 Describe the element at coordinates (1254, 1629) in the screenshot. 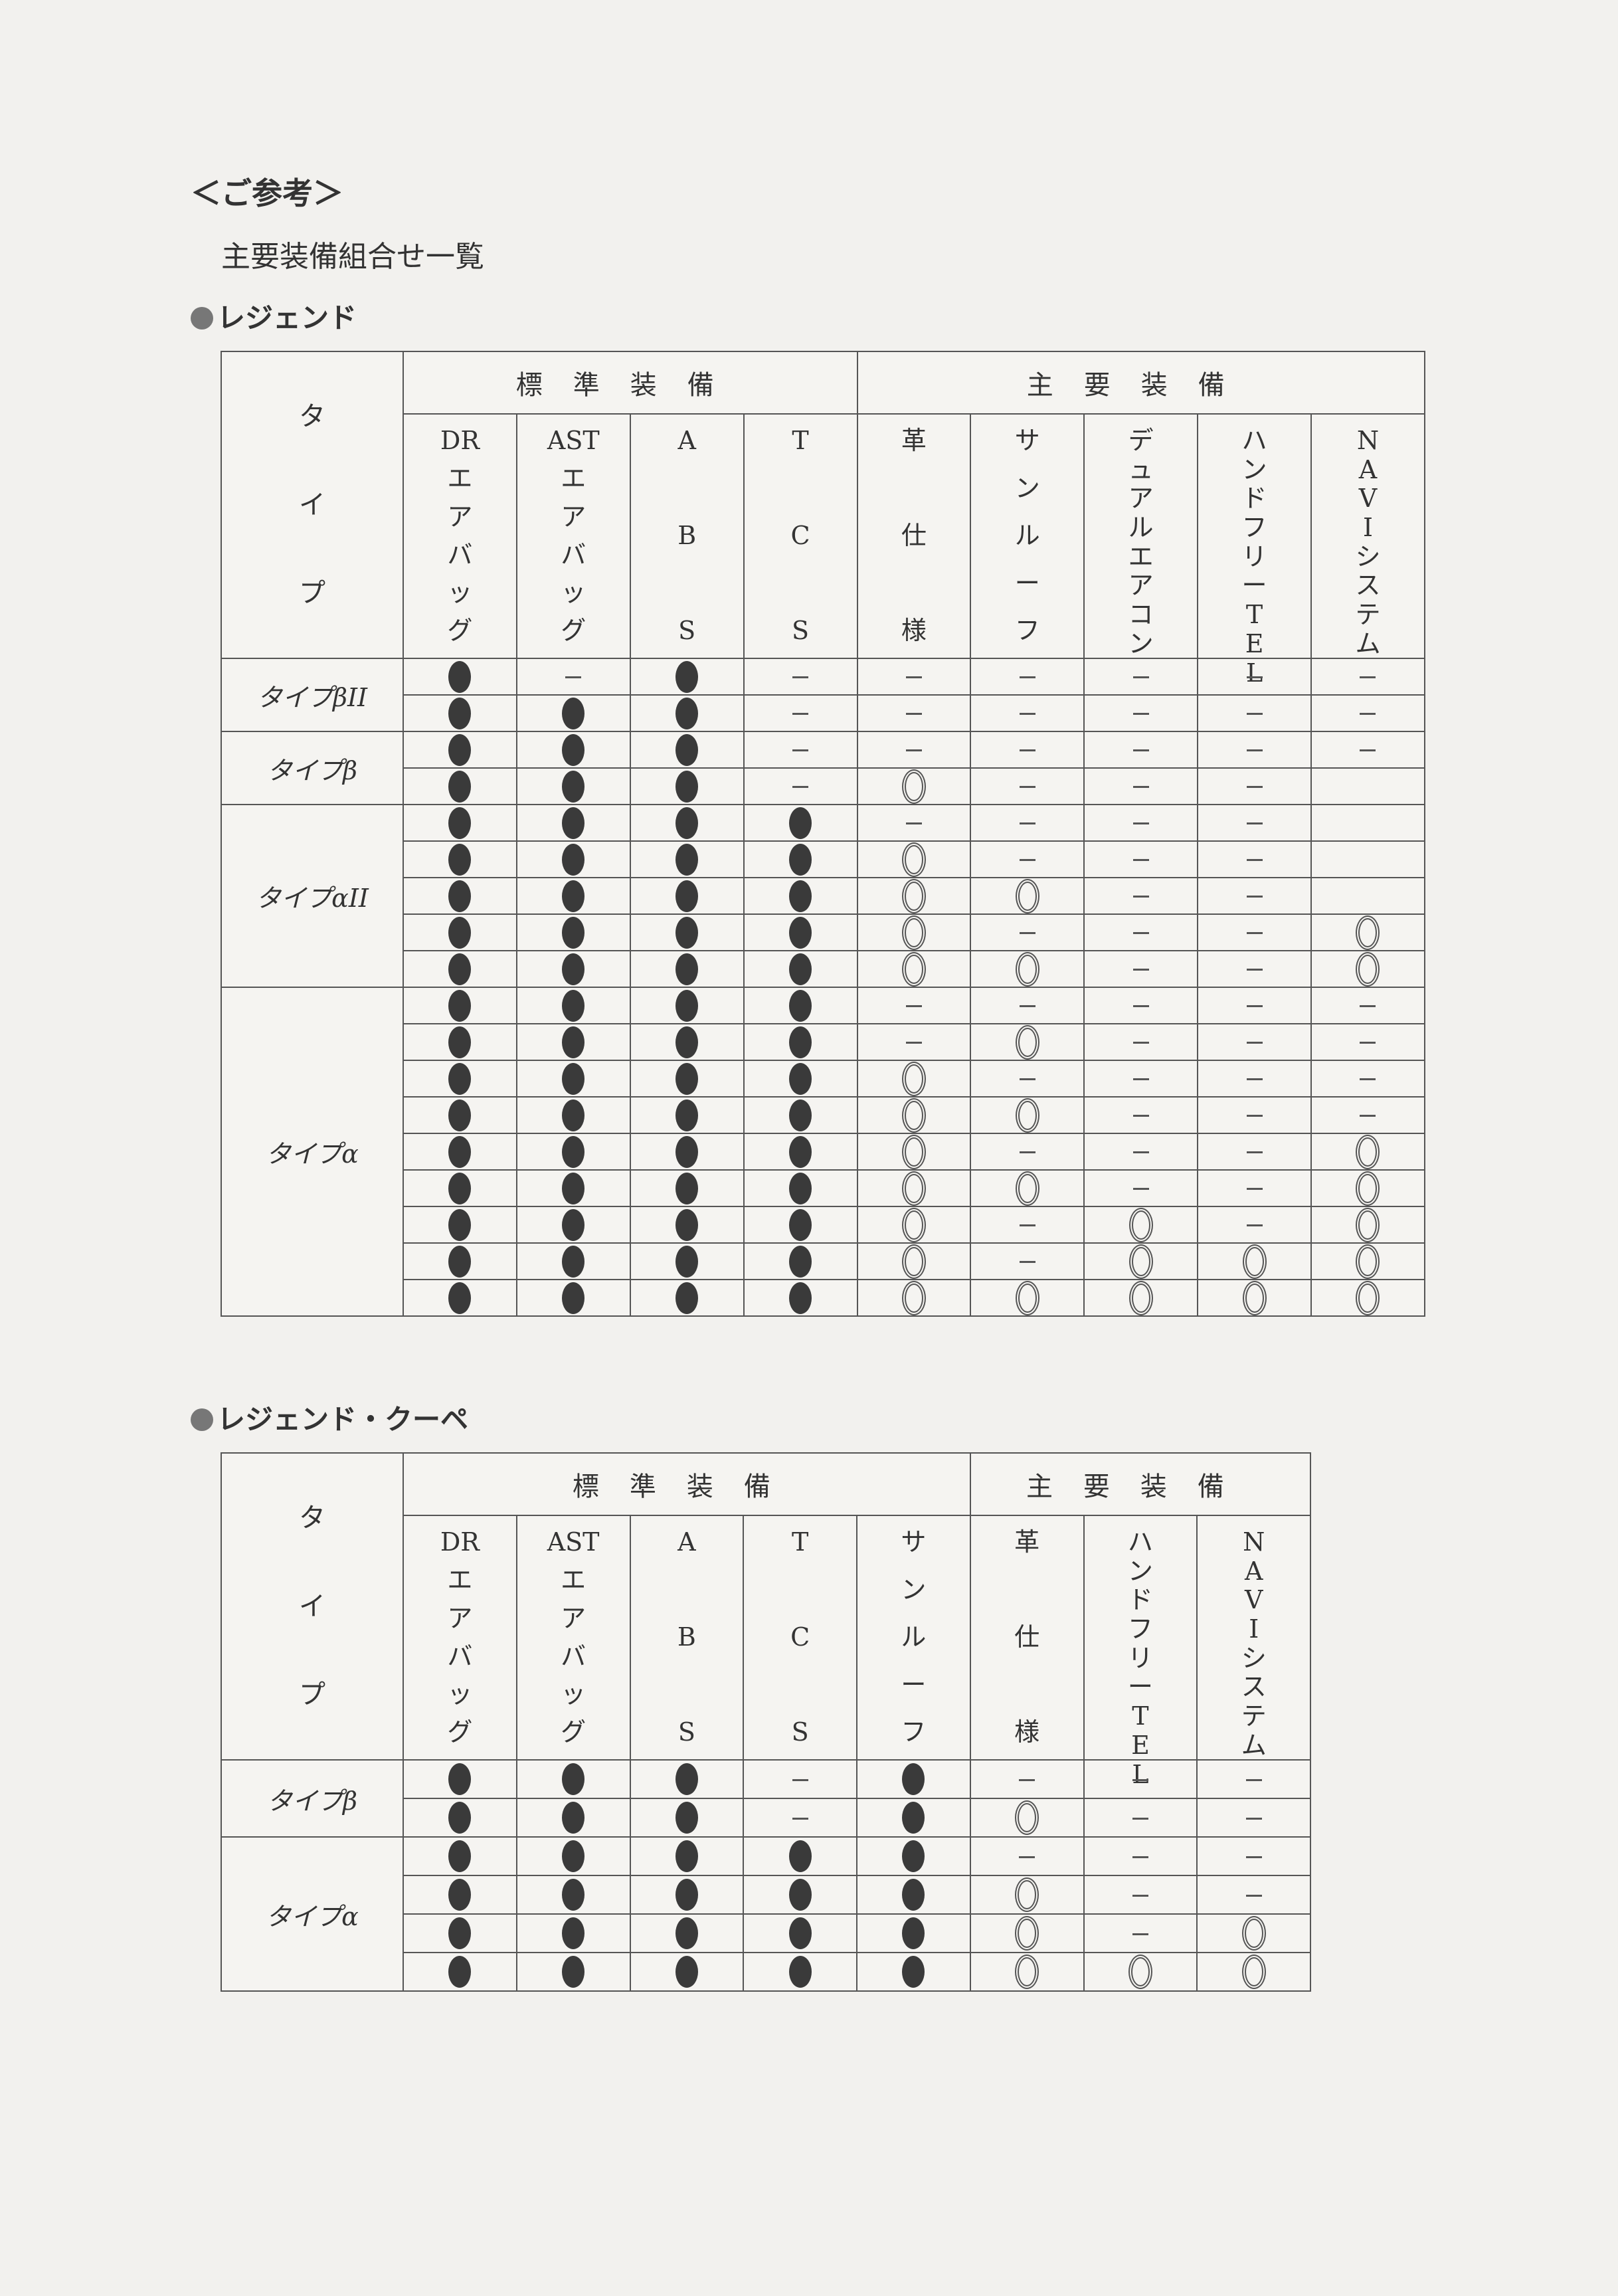

I see `label-char: I` at that location.